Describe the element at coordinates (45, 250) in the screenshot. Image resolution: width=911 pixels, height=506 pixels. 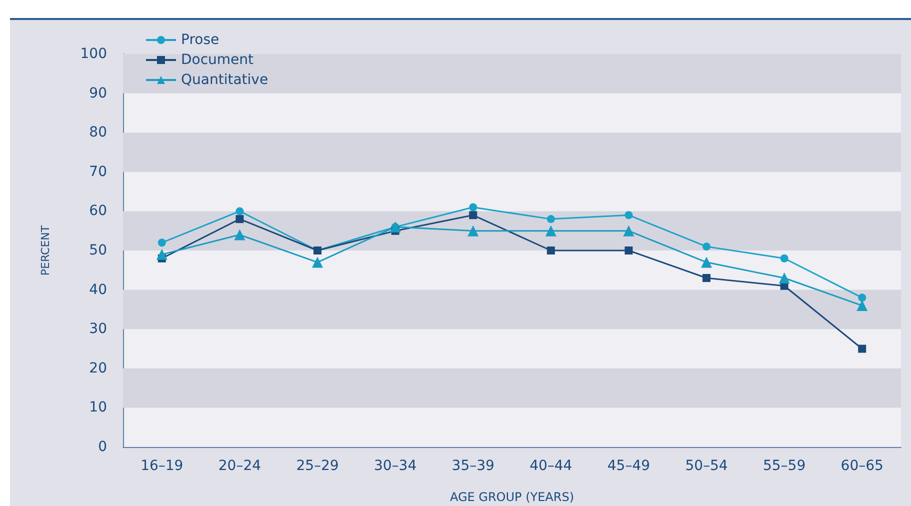
I see `y-axis-title: PERCENT` at that location.